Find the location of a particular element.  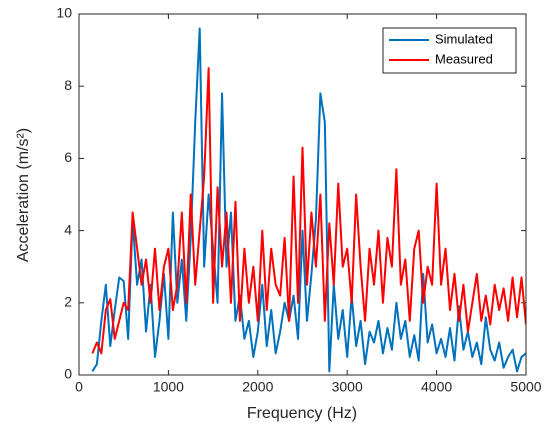

x-tick-label: 2000 is located at coordinates (257, 387).